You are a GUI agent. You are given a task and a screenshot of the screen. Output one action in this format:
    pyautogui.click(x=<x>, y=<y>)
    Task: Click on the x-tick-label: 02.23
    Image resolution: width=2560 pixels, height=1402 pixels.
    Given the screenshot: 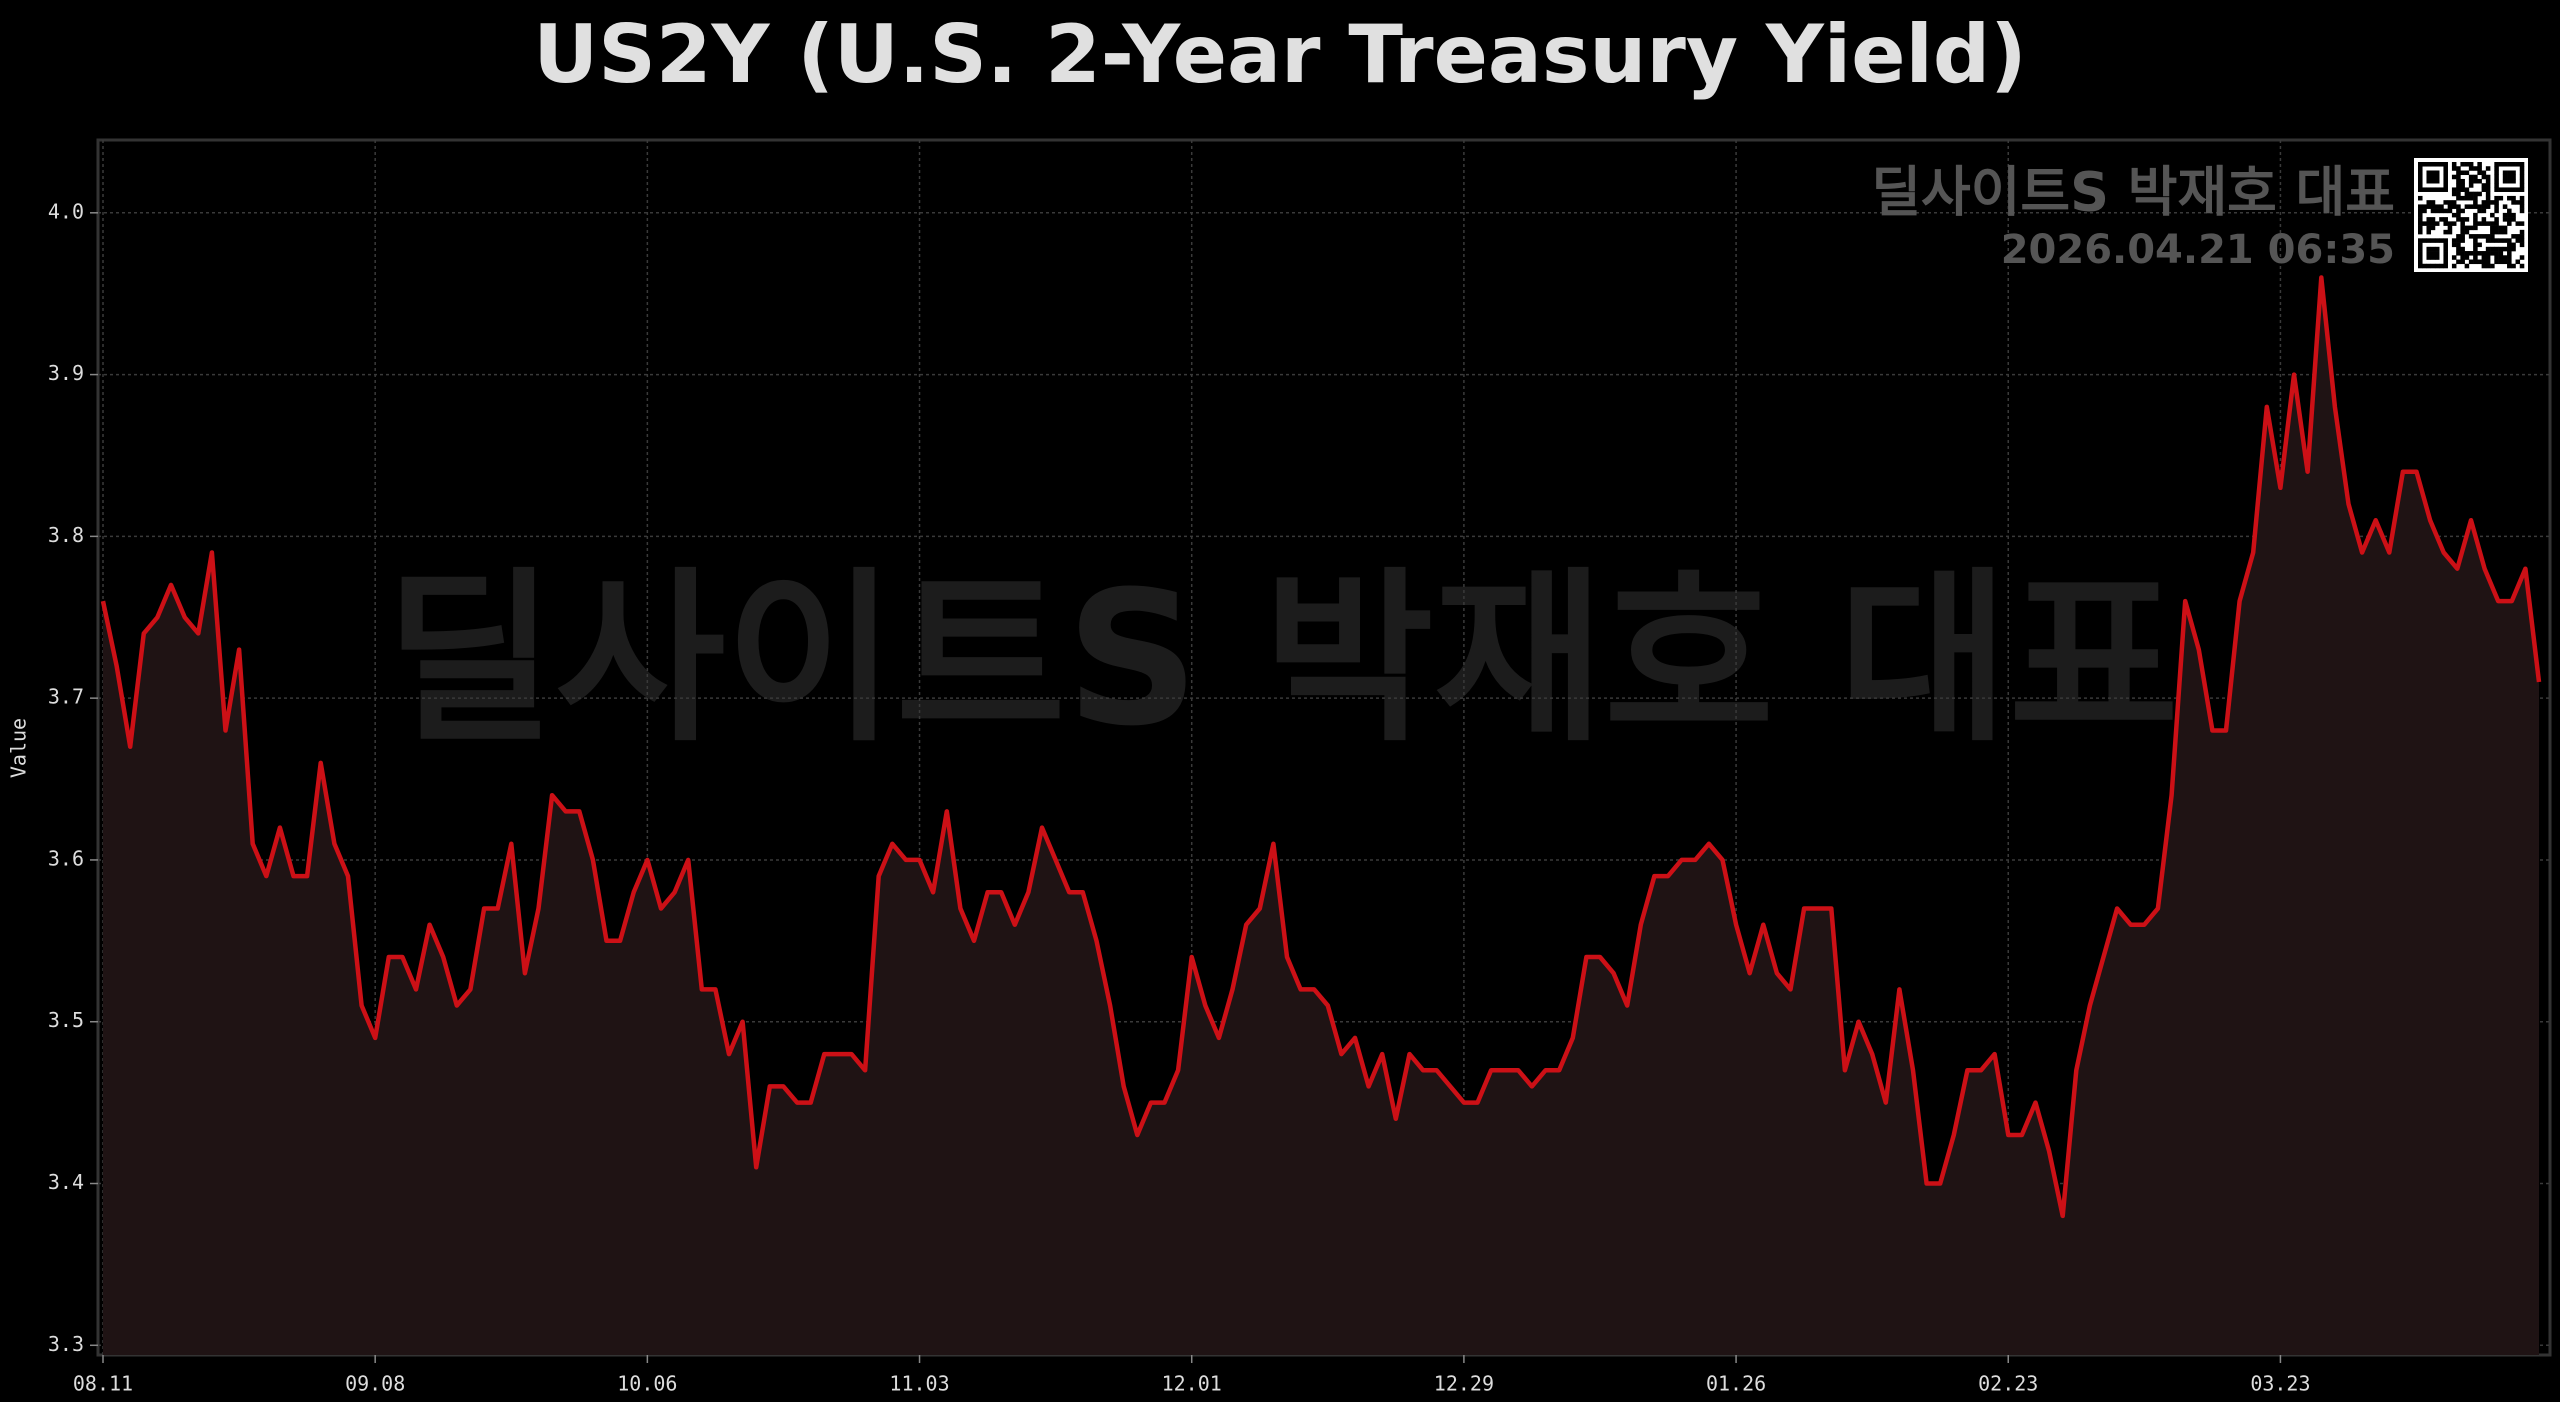 What is the action you would take?
    pyautogui.click(x=2008, y=1384)
    